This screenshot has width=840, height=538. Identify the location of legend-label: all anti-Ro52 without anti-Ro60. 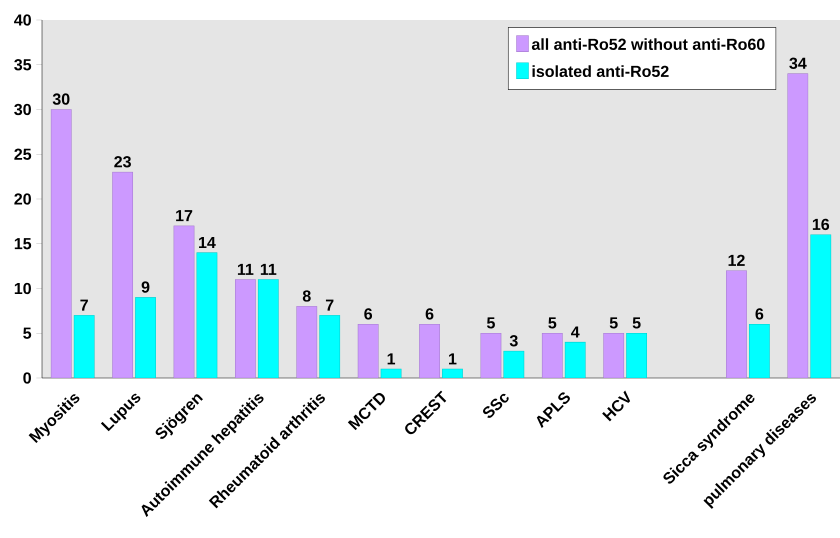
(648, 44).